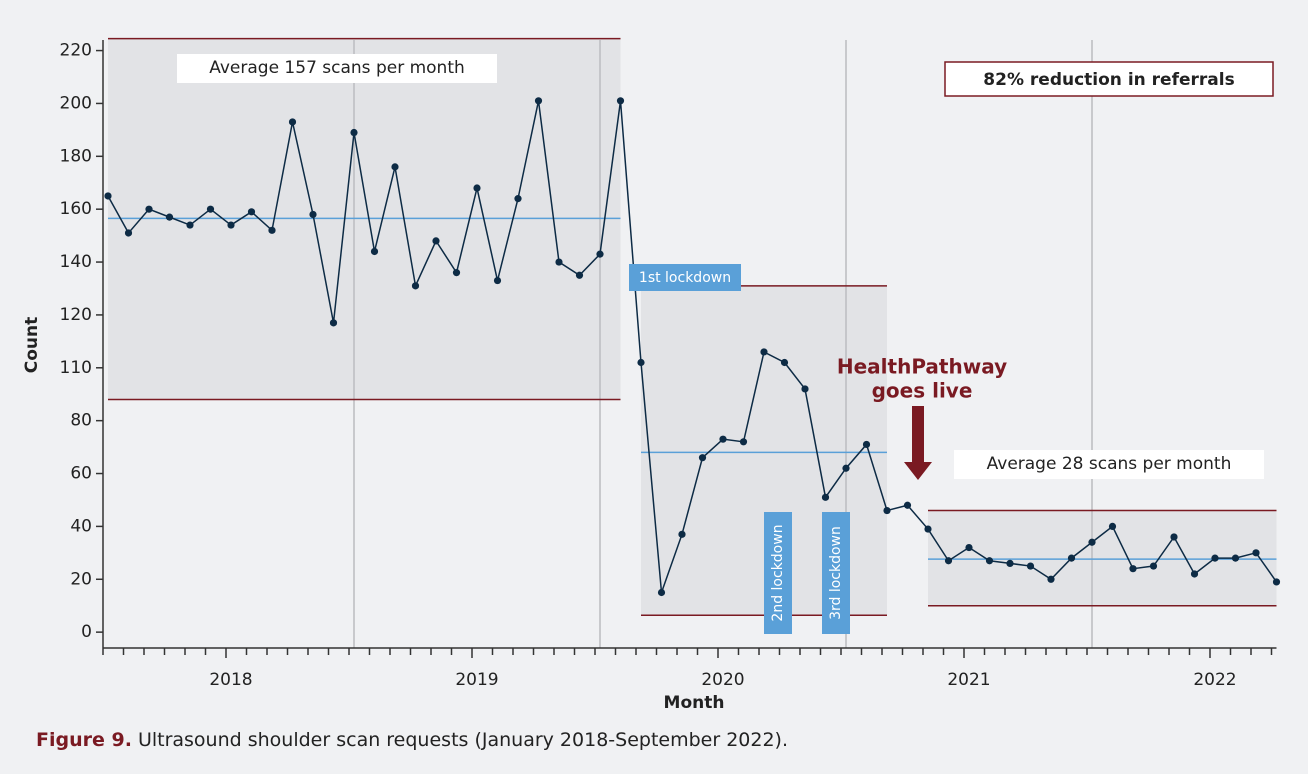 The width and height of the screenshot is (1308, 774). I want to click on y-tick-label: 140, so click(76, 262).